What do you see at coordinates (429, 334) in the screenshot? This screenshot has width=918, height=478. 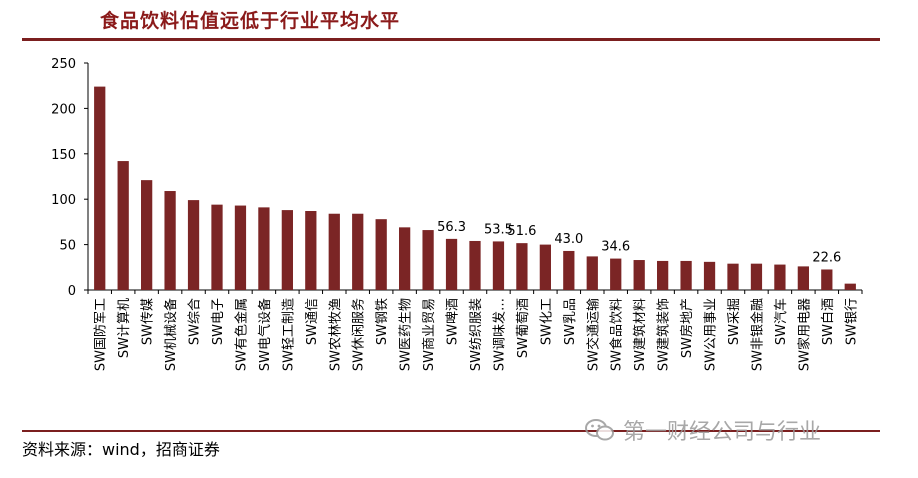 I see `x-tick-label: SW商业贸易` at bounding box center [429, 334].